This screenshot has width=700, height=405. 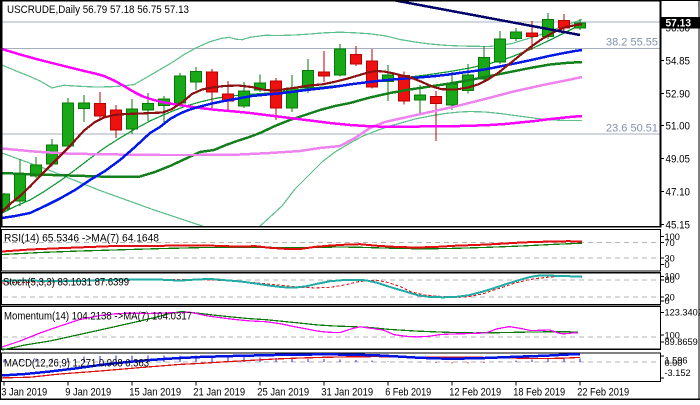 I want to click on svg-text: 57.13, so click(x=679, y=24).